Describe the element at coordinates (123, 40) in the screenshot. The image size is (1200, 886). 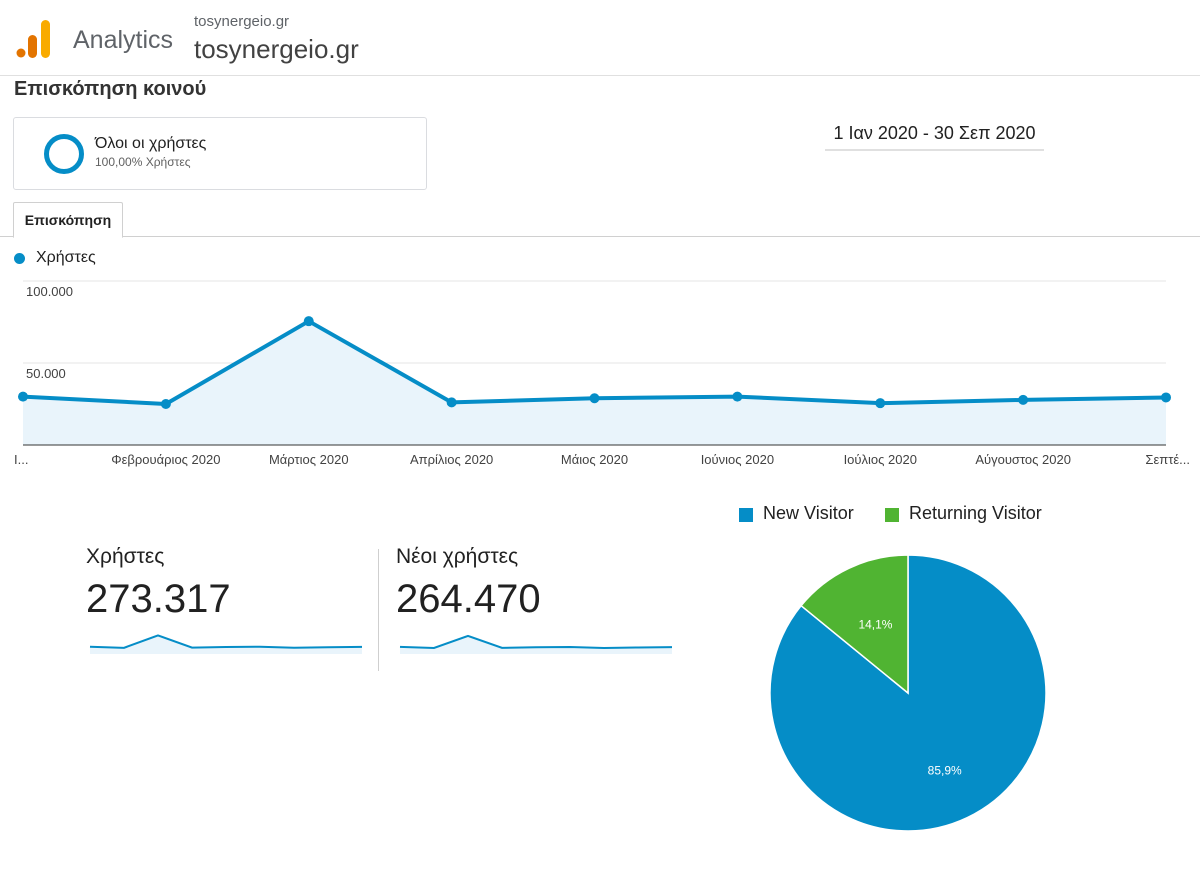
I see `app-name: Analytics` at that location.